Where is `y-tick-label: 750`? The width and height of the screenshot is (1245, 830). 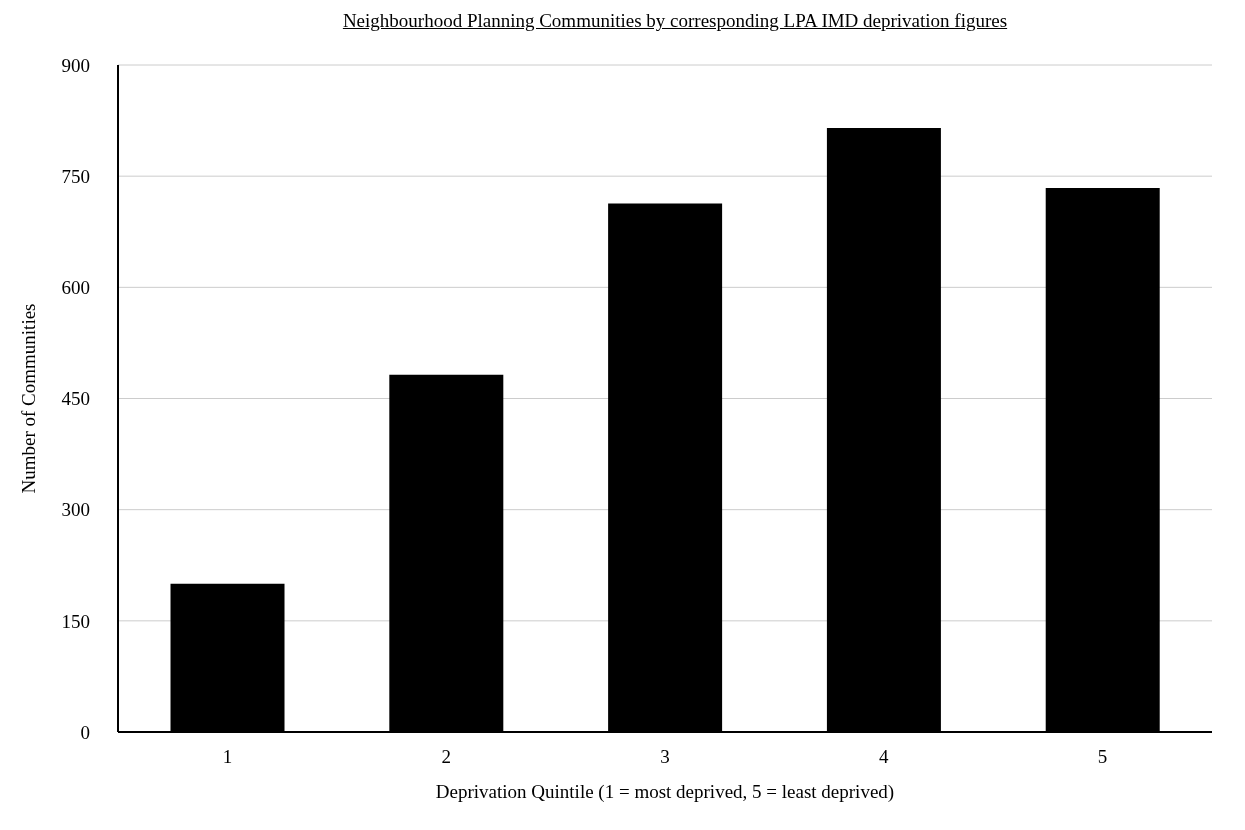
y-tick-label: 750 is located at coordinates (75, 176).